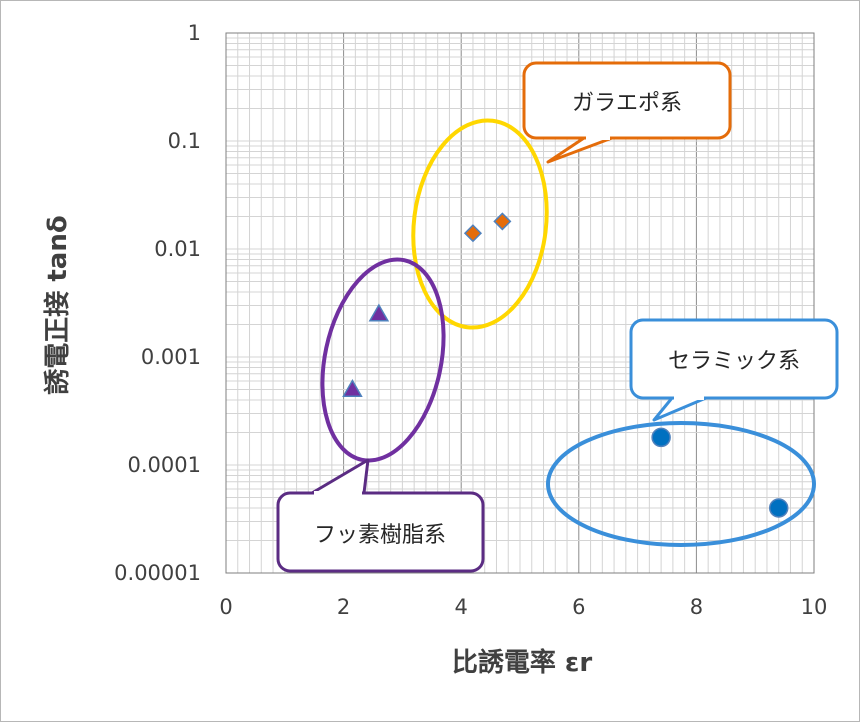 The image size is (861, 727). I want to click on x-axis-label: 比誘電率 εr, so click(522, 662).